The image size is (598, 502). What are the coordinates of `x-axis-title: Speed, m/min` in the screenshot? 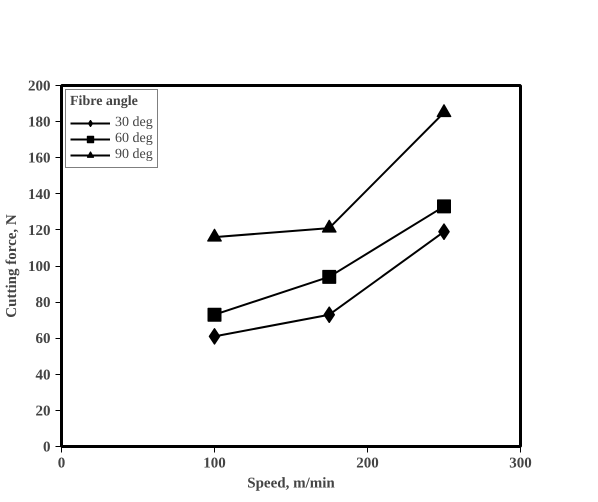 It's located at (291, 484).